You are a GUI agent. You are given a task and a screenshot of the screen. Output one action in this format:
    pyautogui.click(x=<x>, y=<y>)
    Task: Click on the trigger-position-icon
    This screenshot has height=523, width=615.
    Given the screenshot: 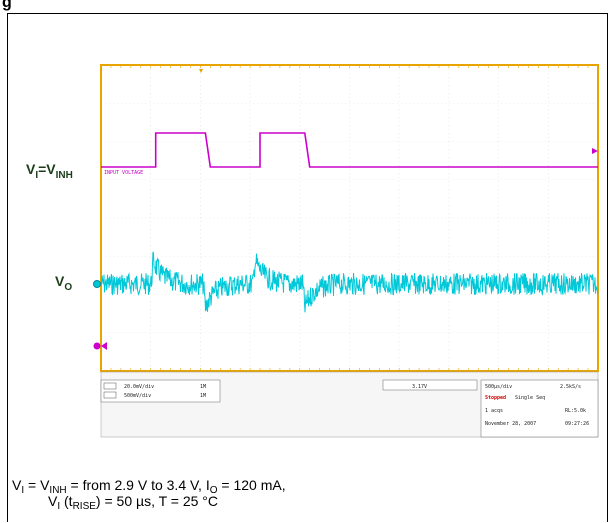 What is the action you would take?
    pyautogui.click(x=201, y=71)
    